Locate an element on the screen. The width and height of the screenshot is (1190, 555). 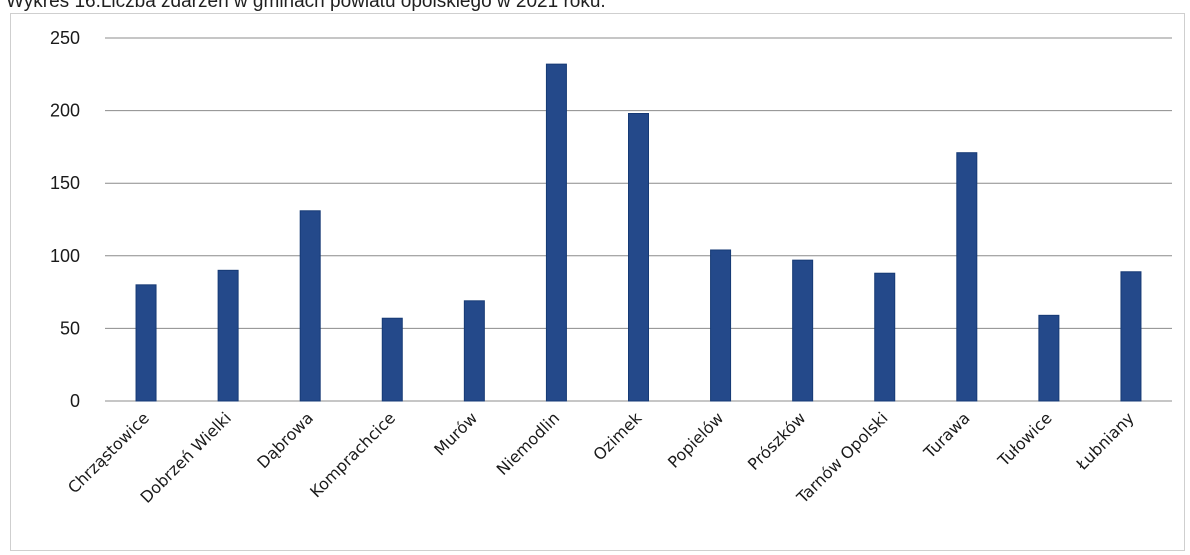
x-tick-label: Ozimek is located at coordinates (617, 436).